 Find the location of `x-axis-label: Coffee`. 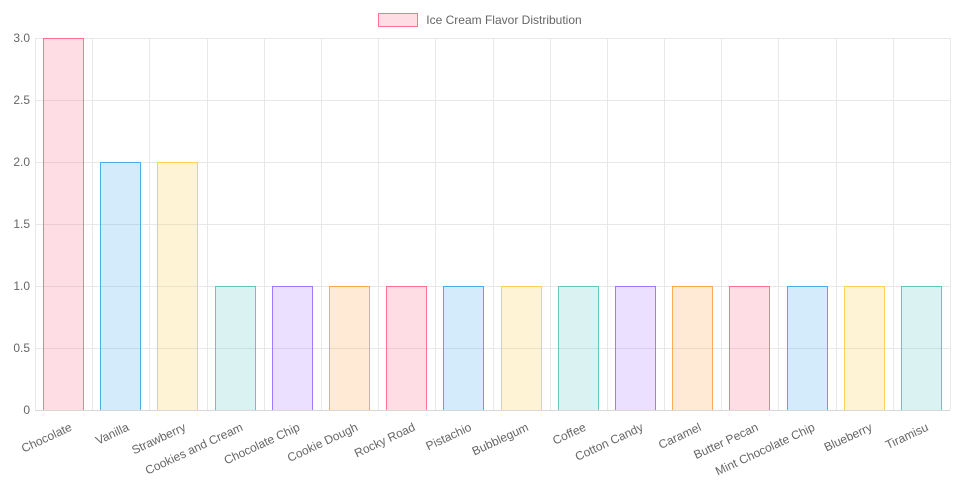

x-axis-label: Coffee is located at coordinates (569, 434).